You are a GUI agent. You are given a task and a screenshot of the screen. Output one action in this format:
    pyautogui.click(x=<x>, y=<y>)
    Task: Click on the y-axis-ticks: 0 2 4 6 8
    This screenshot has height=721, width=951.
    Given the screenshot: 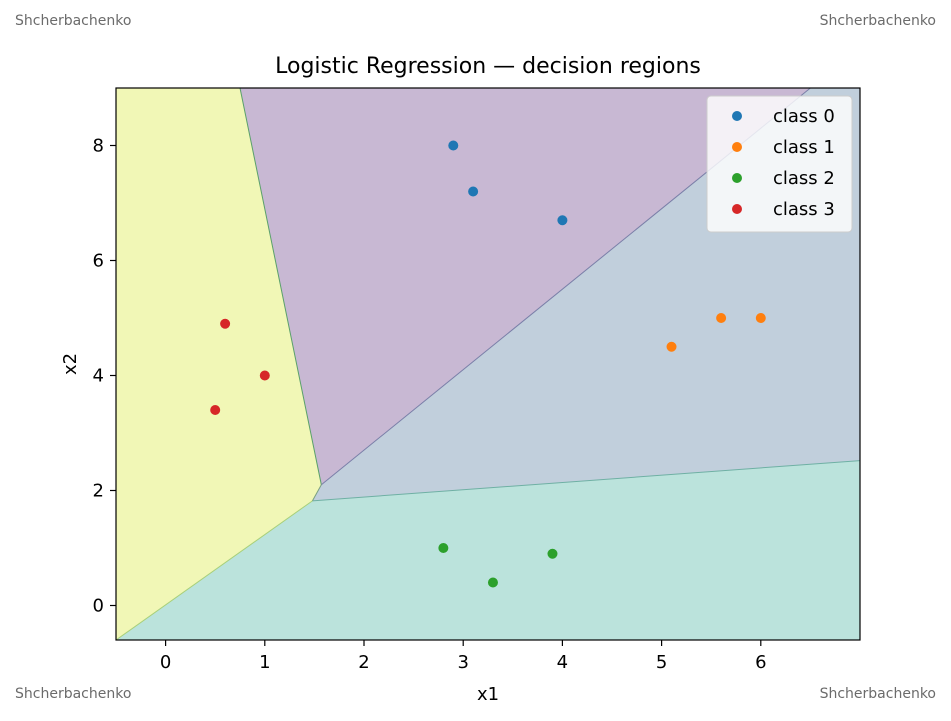 What is the action you would take?
    pyautogui.click(x=104, y=376)
    